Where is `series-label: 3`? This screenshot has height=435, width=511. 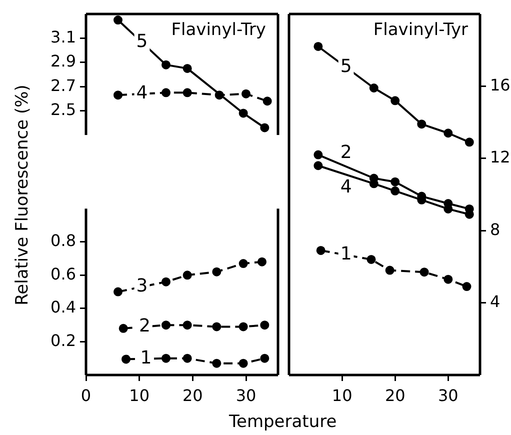
series-label: 3 is located at coordinates (142, 285).